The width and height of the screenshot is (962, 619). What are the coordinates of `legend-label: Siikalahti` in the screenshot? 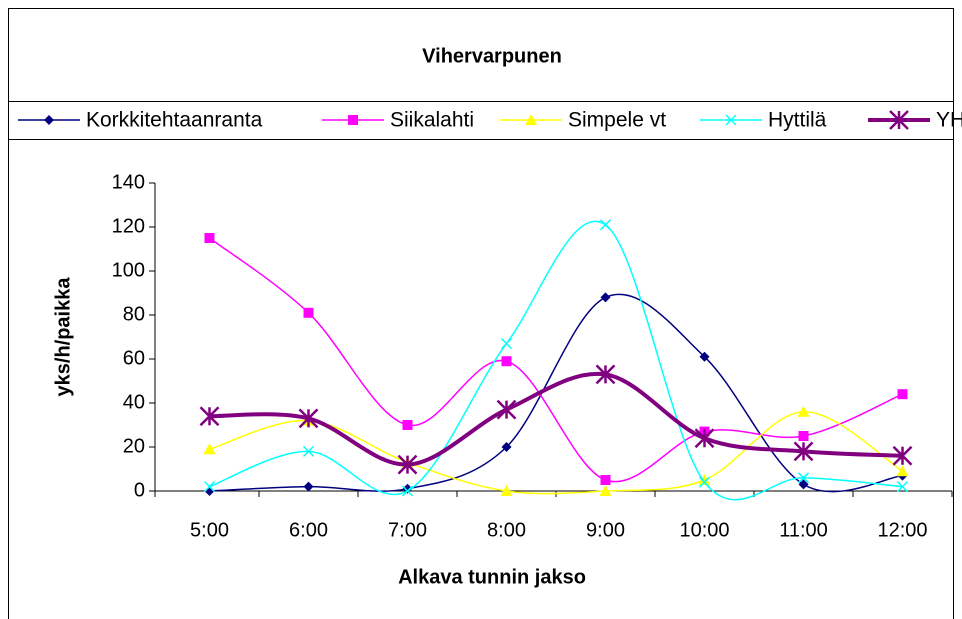 It's located at (432, 120).